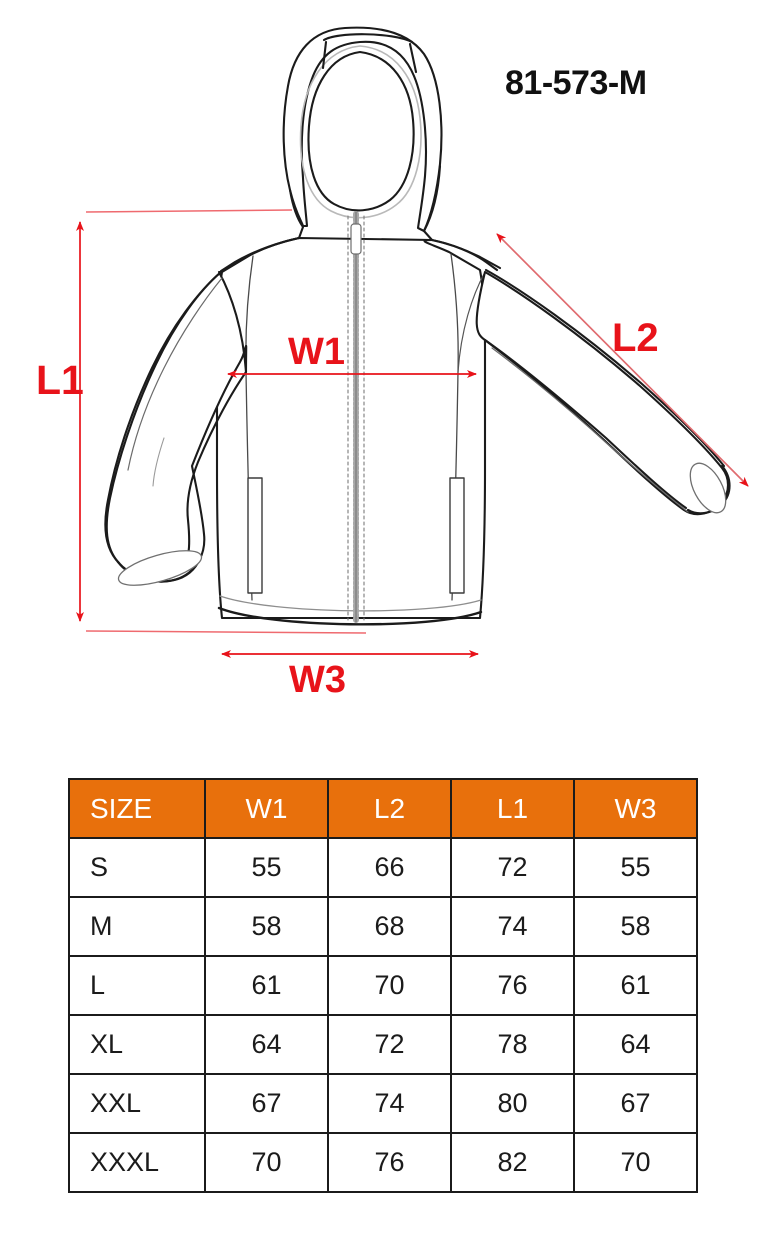 The height and width of the screenshot is (1250, 771). I want to click on cell-l1: 78, so click(512, 1044).